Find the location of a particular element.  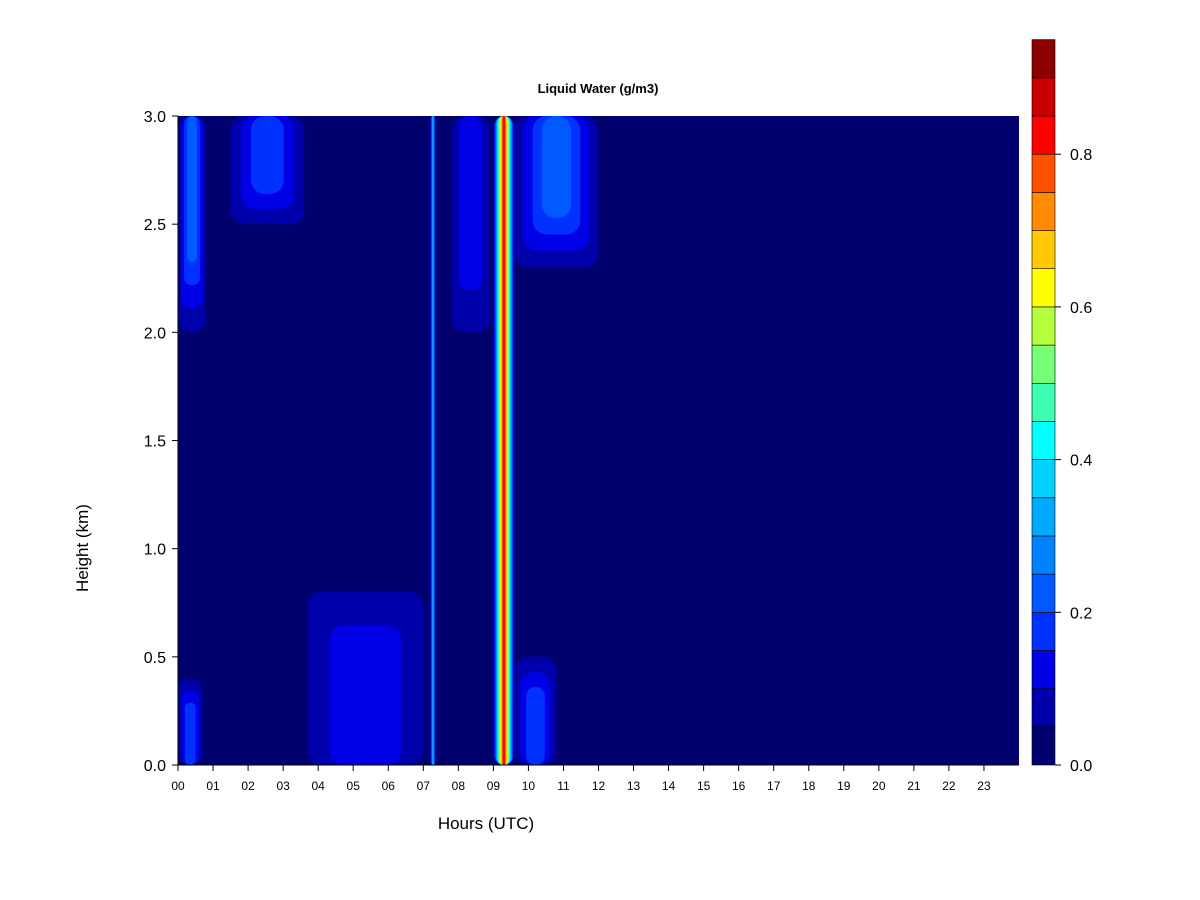

x-tick-label: 06 is located at coordinates (389, 786).